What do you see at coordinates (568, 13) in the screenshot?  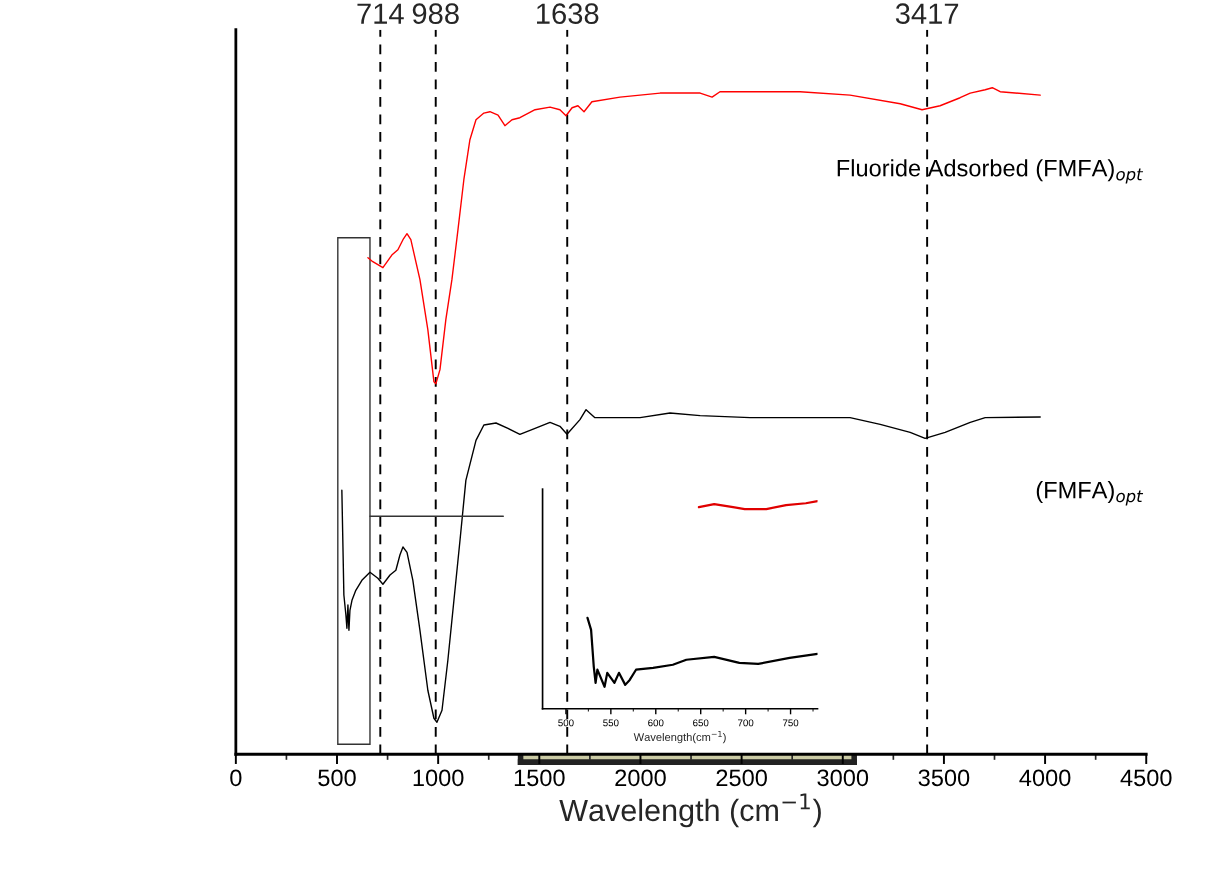 I see `ref-line-label: 1638` at bounding box center [568, 13].